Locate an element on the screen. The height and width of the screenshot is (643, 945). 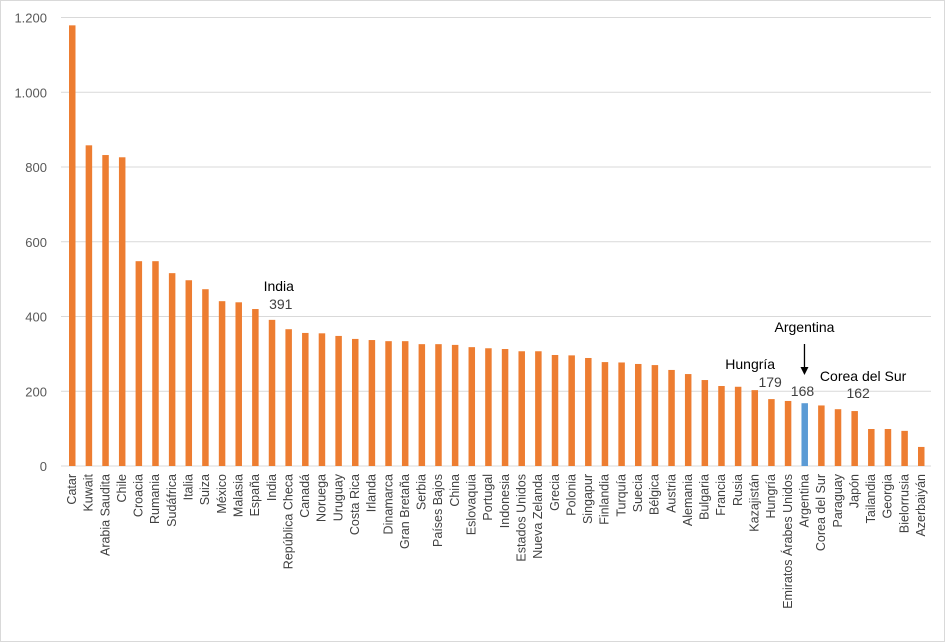
x-tick-label: Portugal is located at coordinates (488, 497).